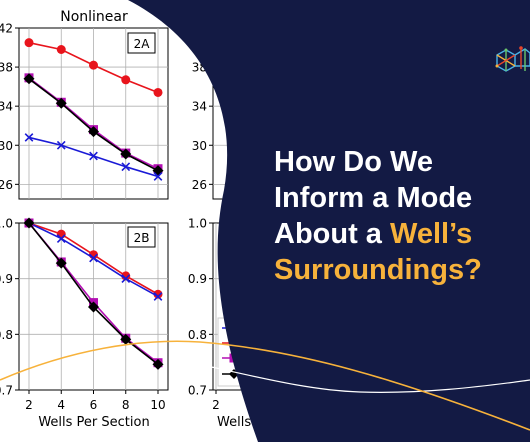 This screenshot has width=530, height=442. What do you see at coordinates (353, 376) in the screenshot?
I see `white-accent-curve` at bounding box center [353, 376].